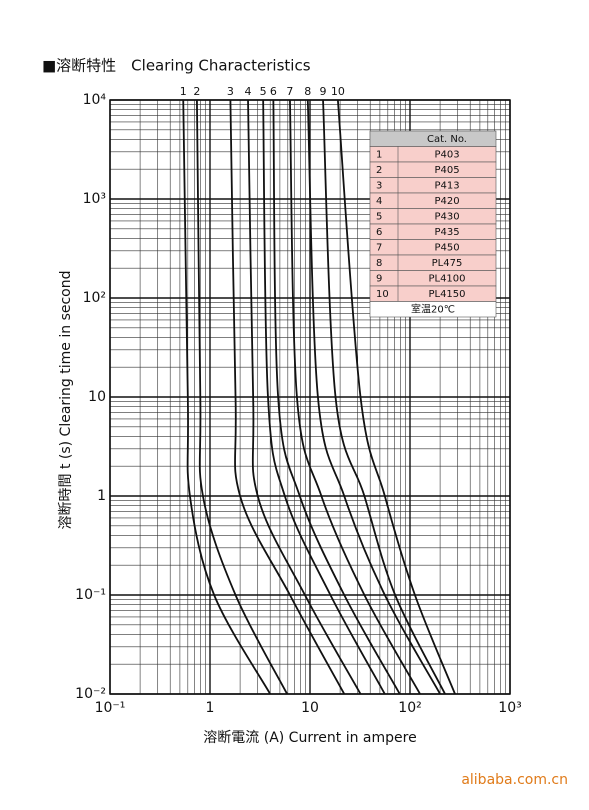 The height and width of the screenshot is (810, 589). What do you see at coordinates (248, 91) in the screenshot?
I see `curve-label: 4` at bounding box center [248, 91].